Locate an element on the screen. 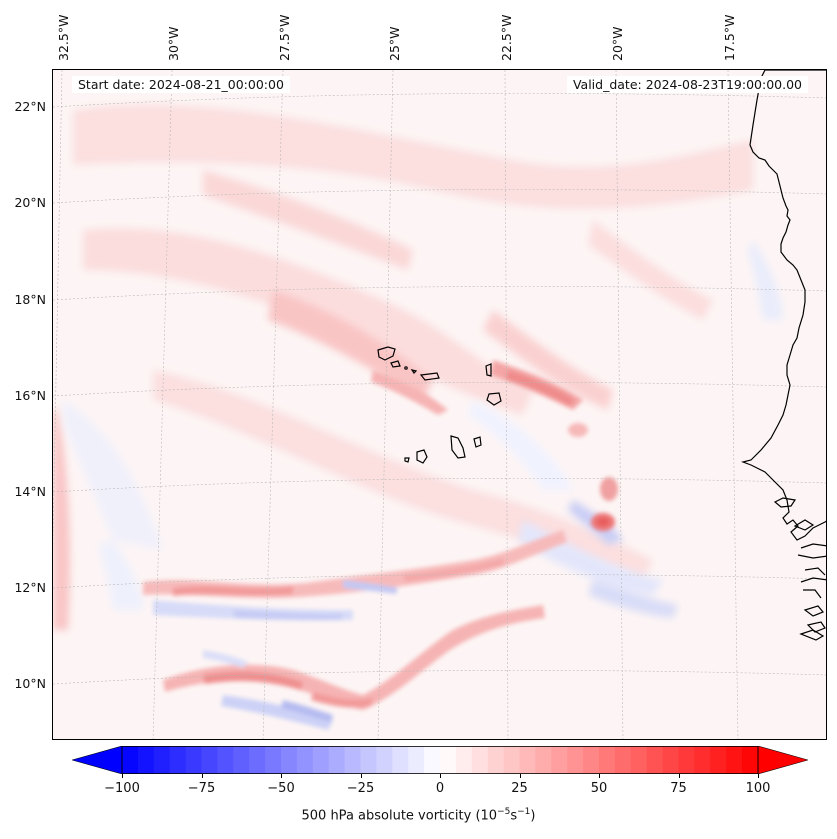 The image size is (837, 839). lon-label-30w: 30°W is located at coordinates (173, 43).